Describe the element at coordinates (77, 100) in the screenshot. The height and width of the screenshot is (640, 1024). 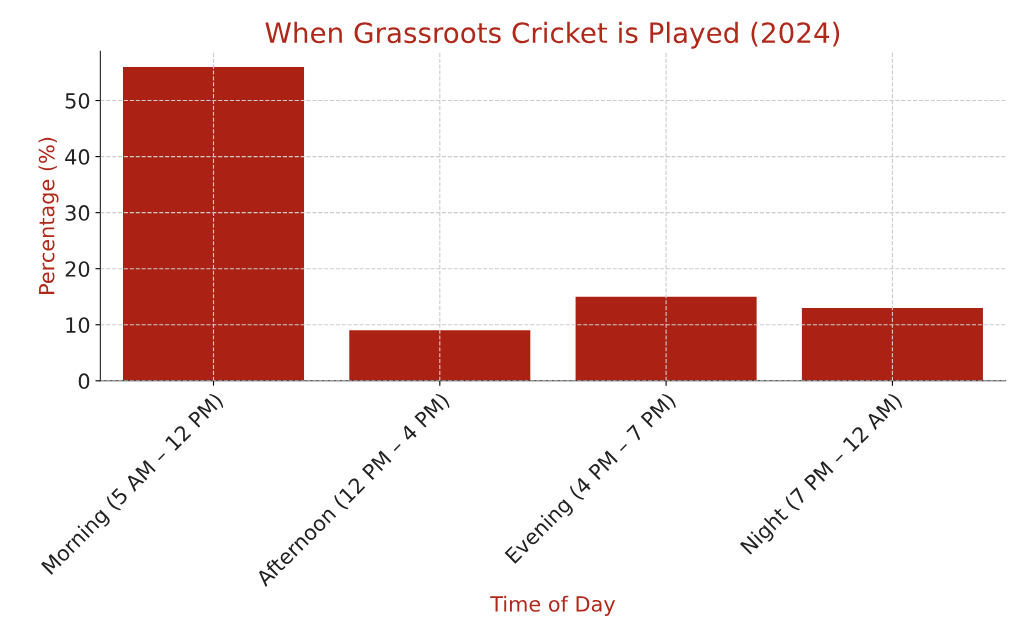
I see `y-tick-label: 50` at that location.